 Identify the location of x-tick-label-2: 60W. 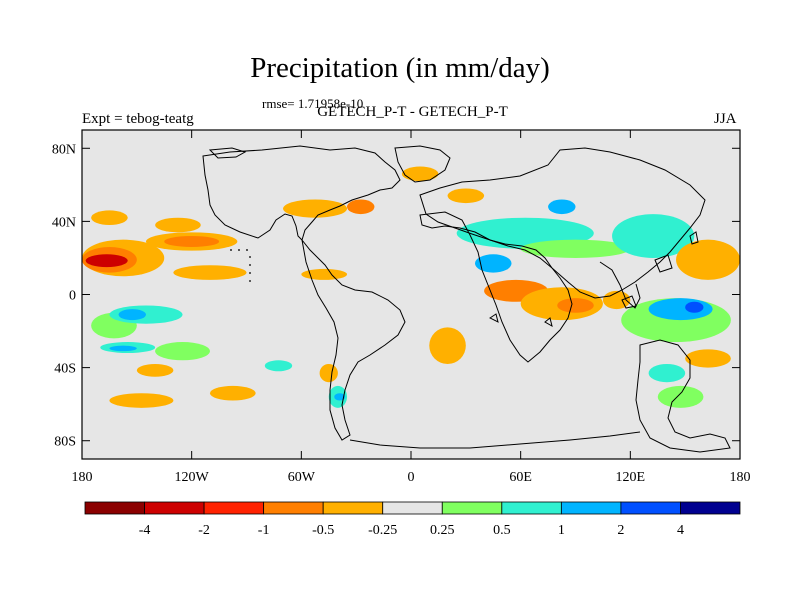
(302, 477).